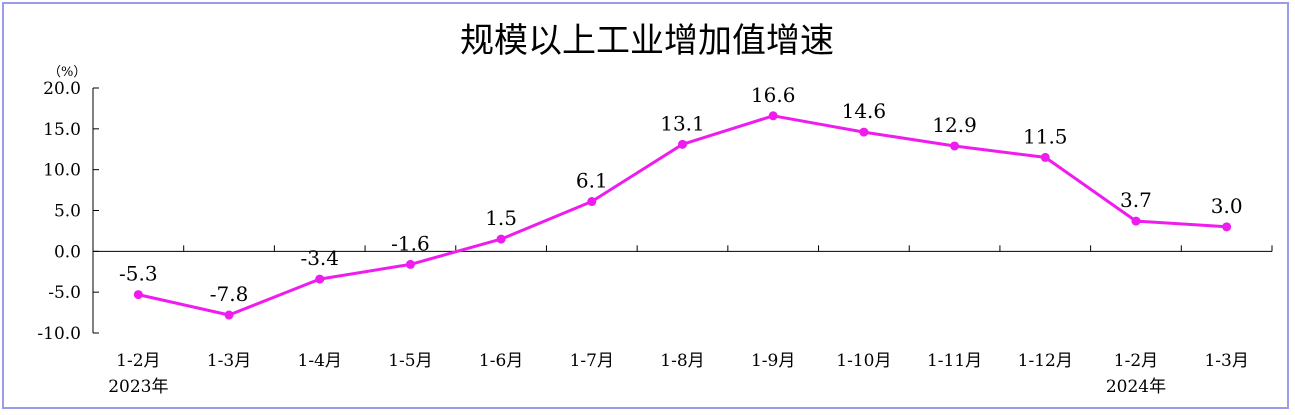 This screenshot has height=415, width=1295. I want to click on data-label: -5.3, so click(138, 274).